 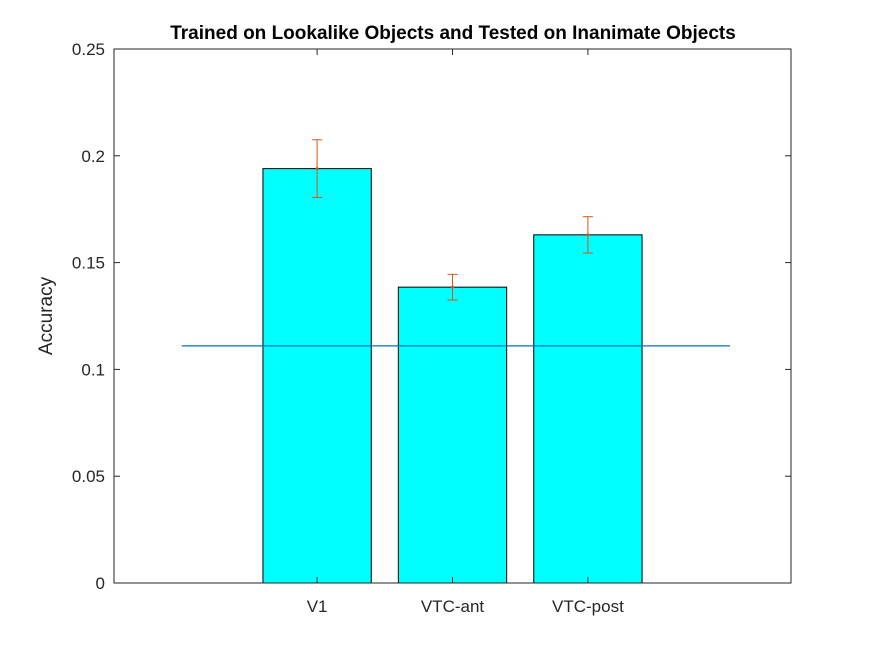 What do you see at coordinates (453, 606) in the screenshot?
I see `x-tick-label: VTC-ant` at bounding box center [453, 606].